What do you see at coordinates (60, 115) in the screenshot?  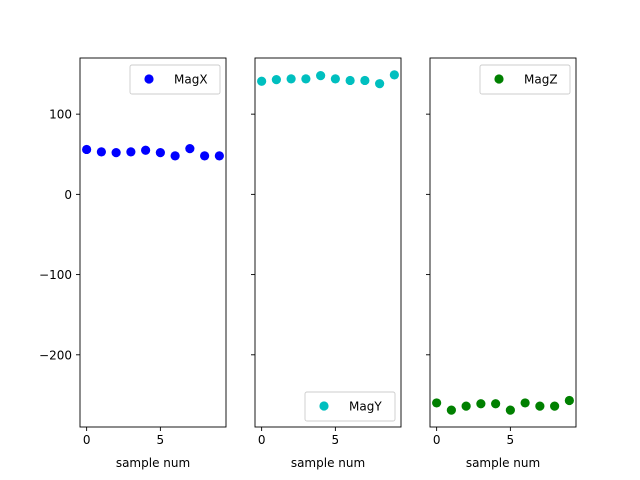 I see `y-tick-label: 100` at bounding box center [60, 115].